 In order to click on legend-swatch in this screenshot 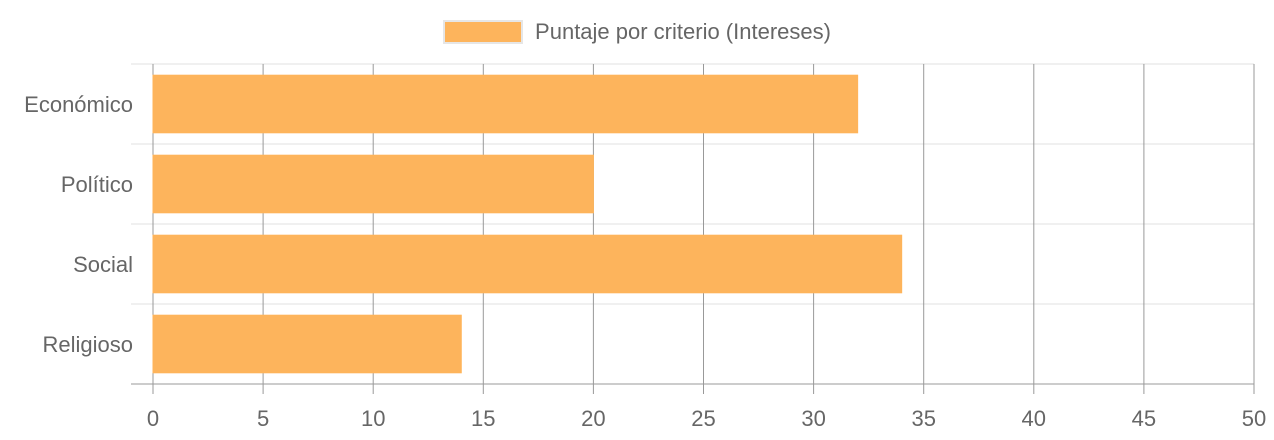, I will do `click(483, 32)`.